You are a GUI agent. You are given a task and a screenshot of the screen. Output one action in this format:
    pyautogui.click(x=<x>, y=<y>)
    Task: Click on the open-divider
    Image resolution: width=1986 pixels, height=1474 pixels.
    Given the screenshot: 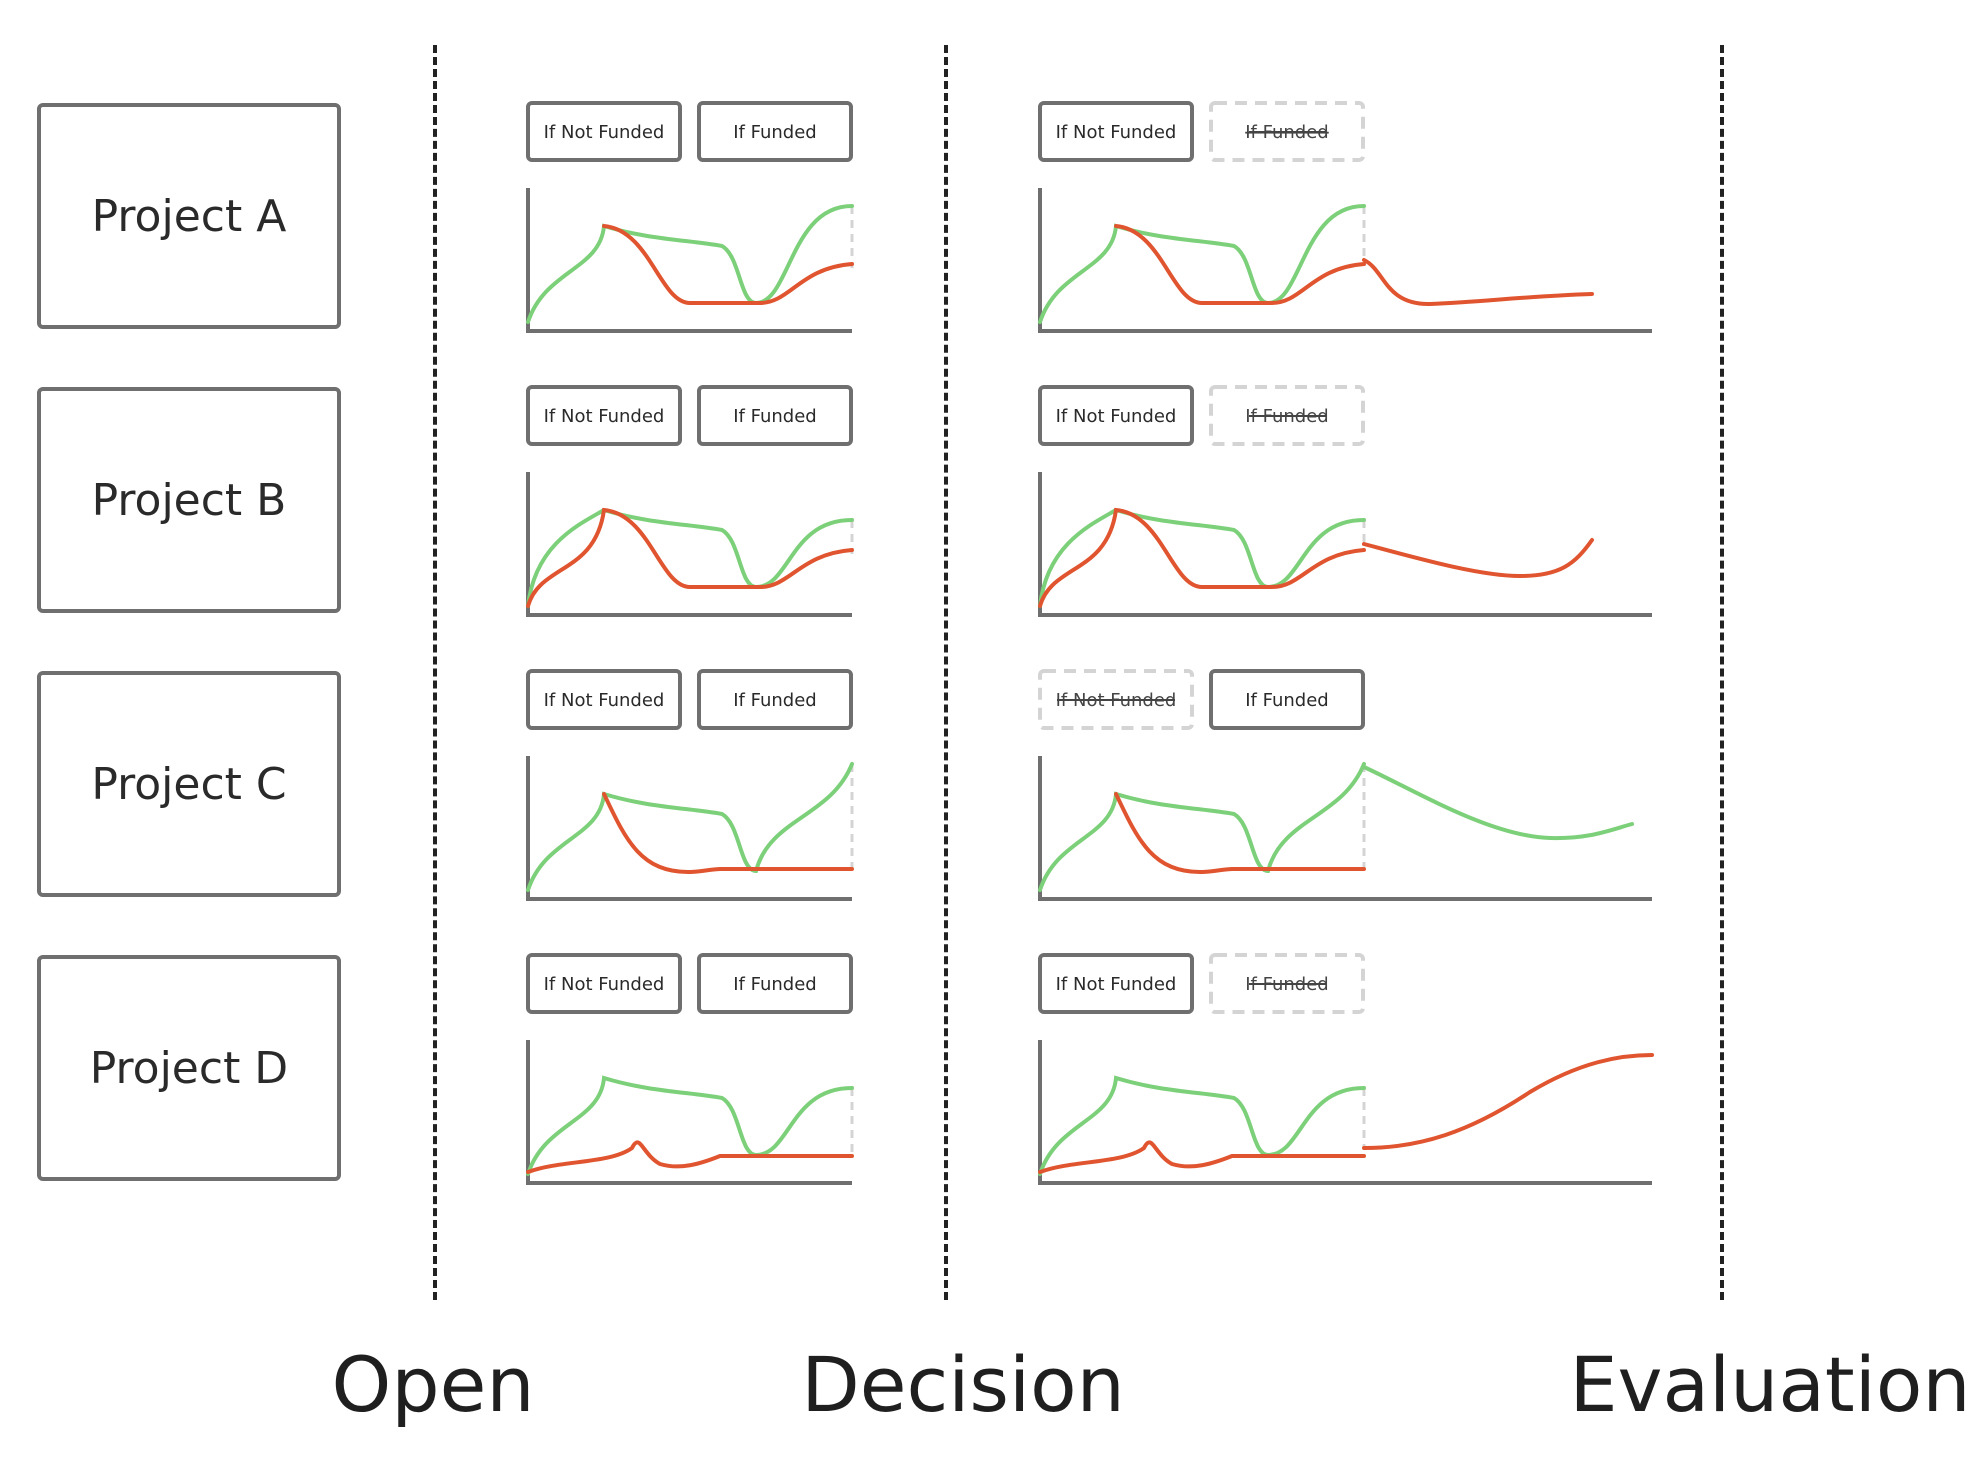 What is the action you would take?
    pyautogui.click(x=435, y=672)
    